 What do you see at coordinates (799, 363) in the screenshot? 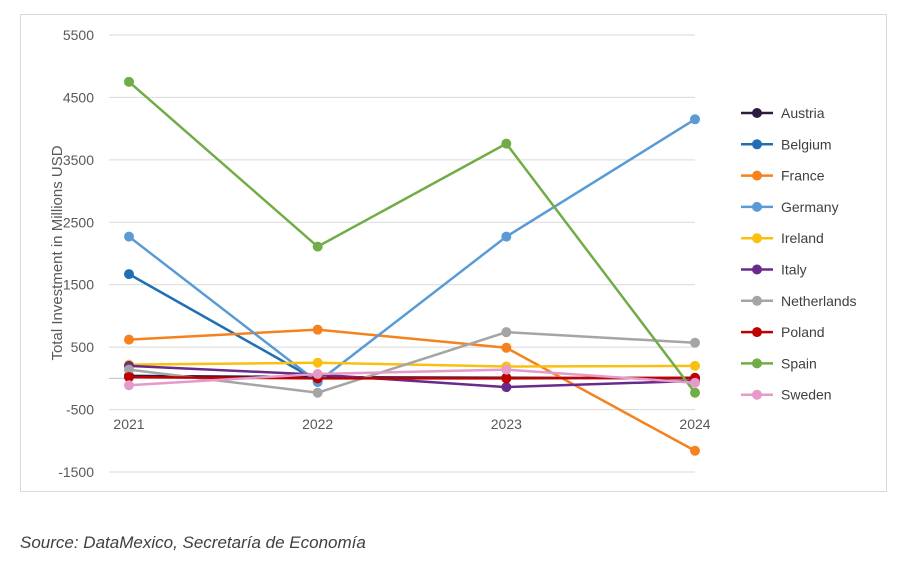
I see `legend-label: Spain` at bounding box center [799, 363].